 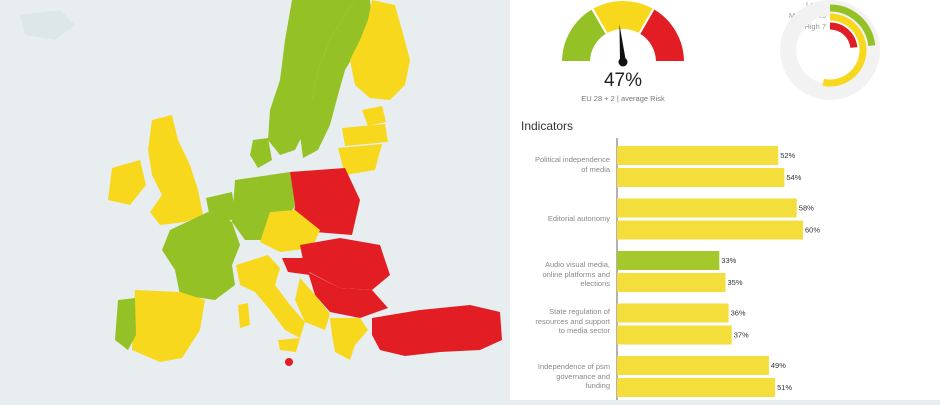 What do you see at coordinates (623, 62) in the screenshot?
I see `gauge-hub` at bounding box center [623, 62].